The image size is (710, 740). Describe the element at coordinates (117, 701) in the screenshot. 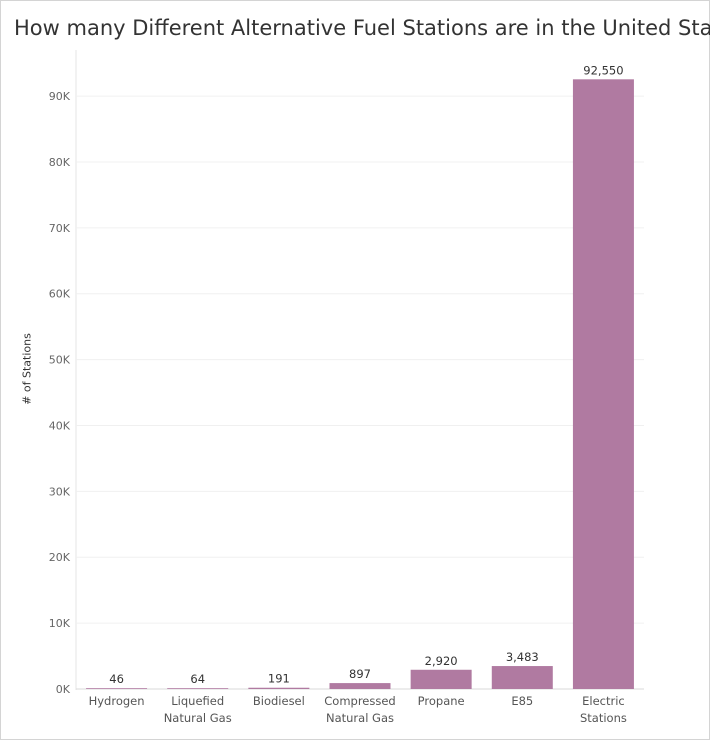

I see `x-tick-label: Hydrogen` at that location.